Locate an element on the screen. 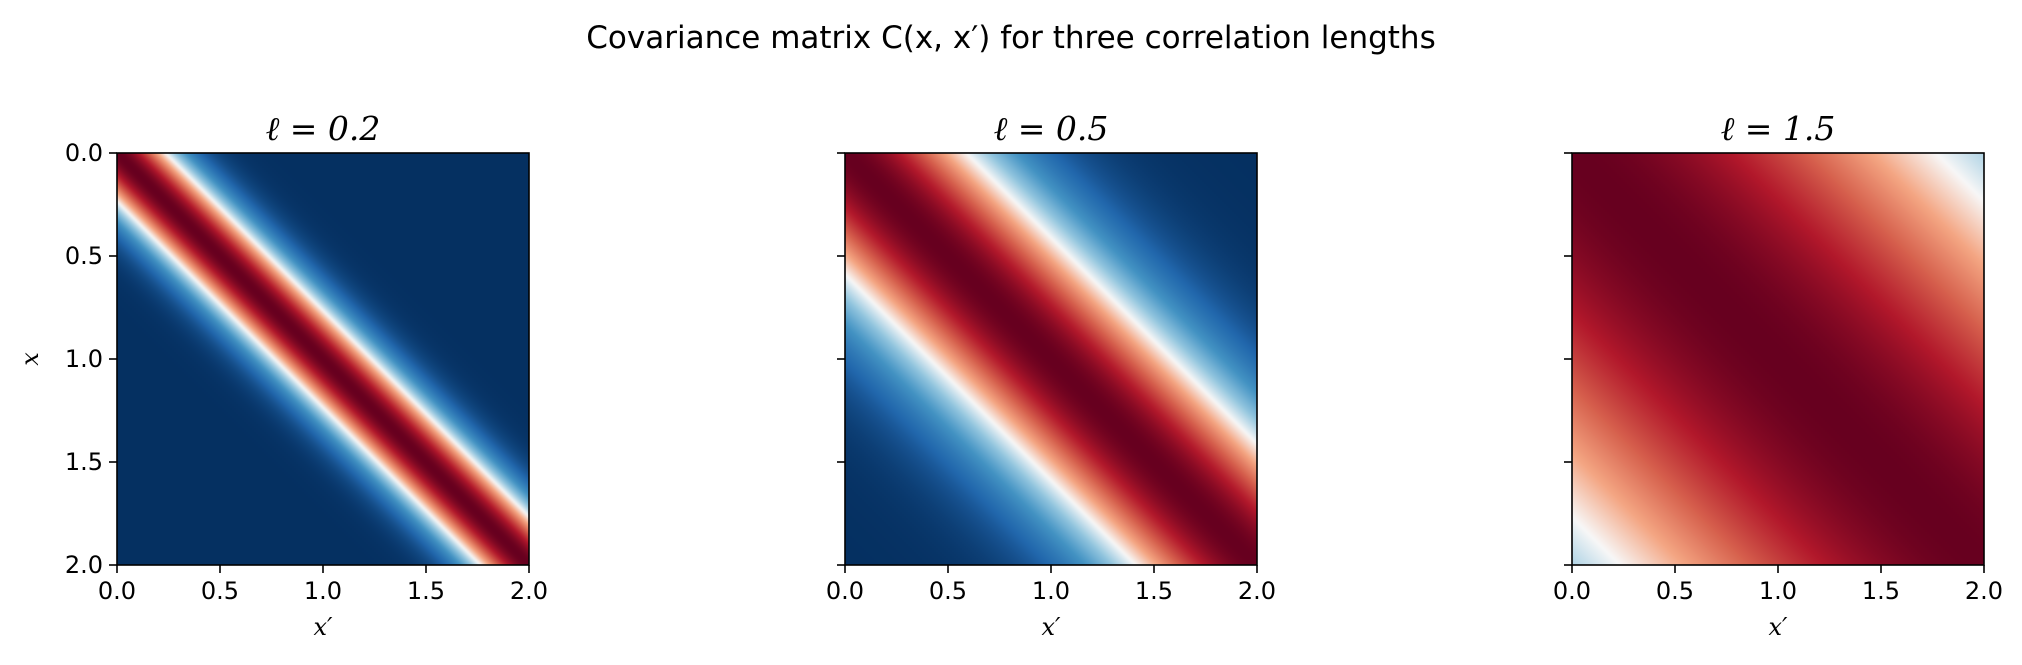 The image size is (2022, 665). panel-title: ℓ = 0.2 is located at coordinates (323, 128).